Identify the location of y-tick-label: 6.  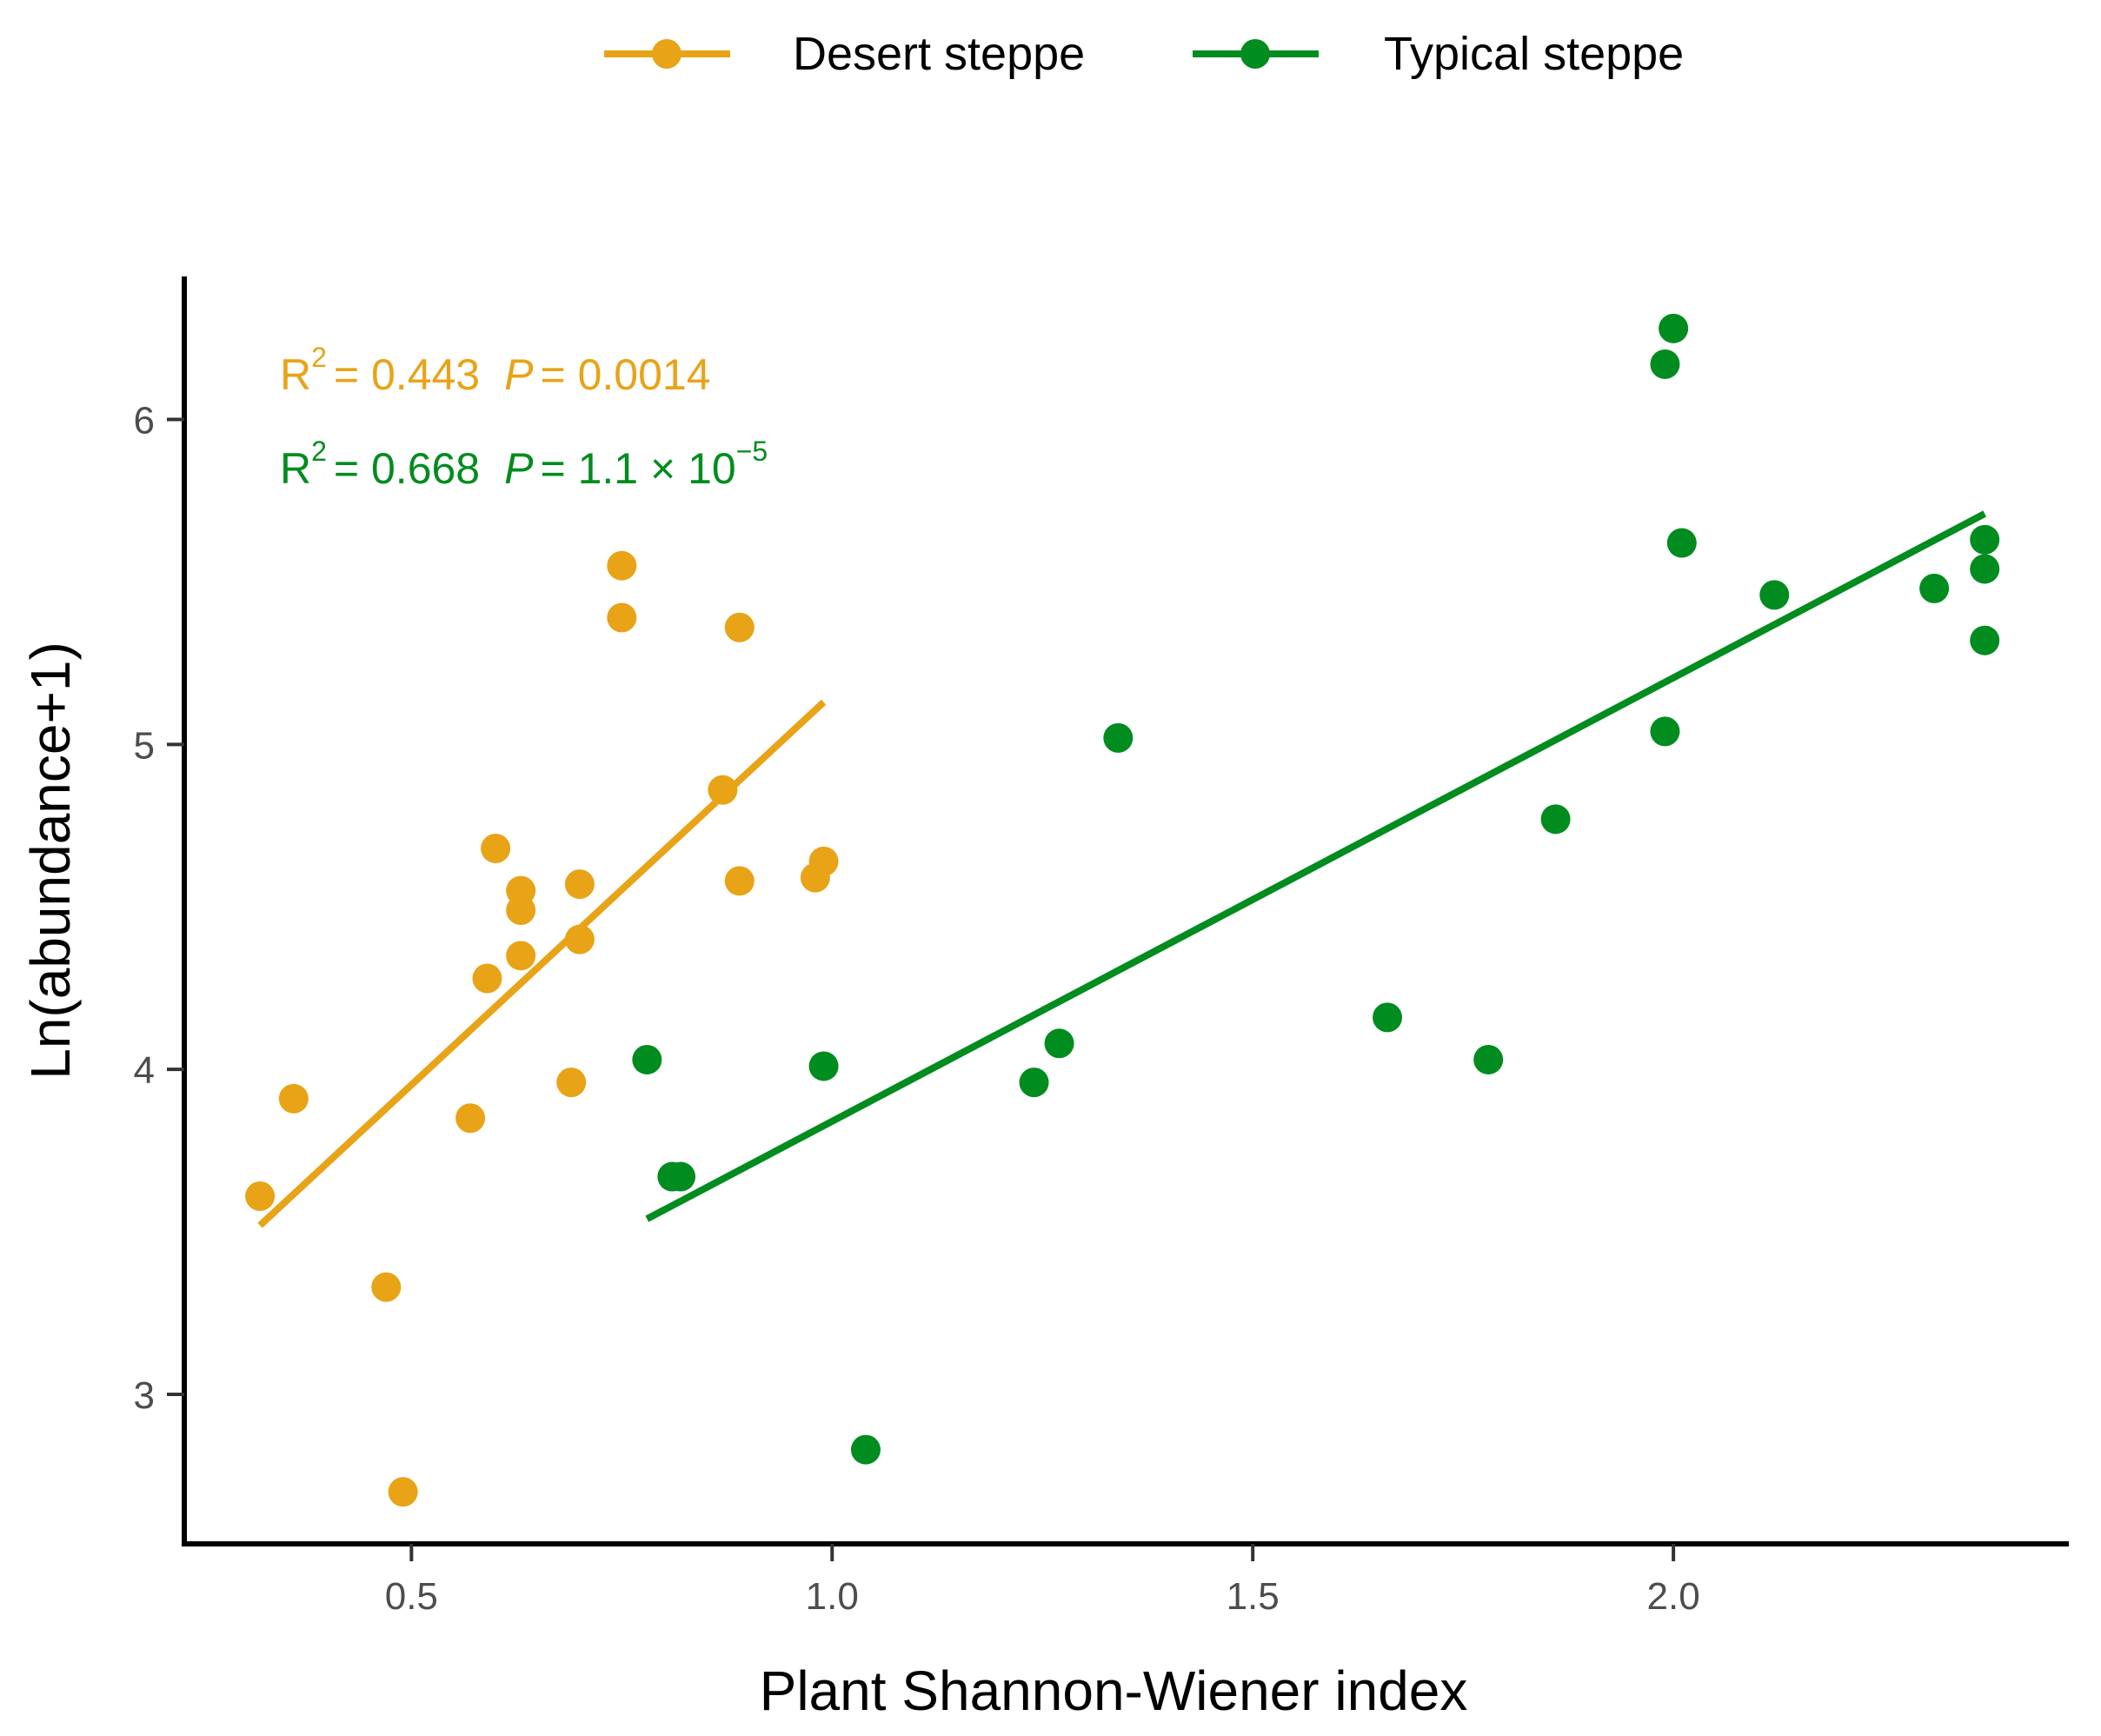
(144, 420).